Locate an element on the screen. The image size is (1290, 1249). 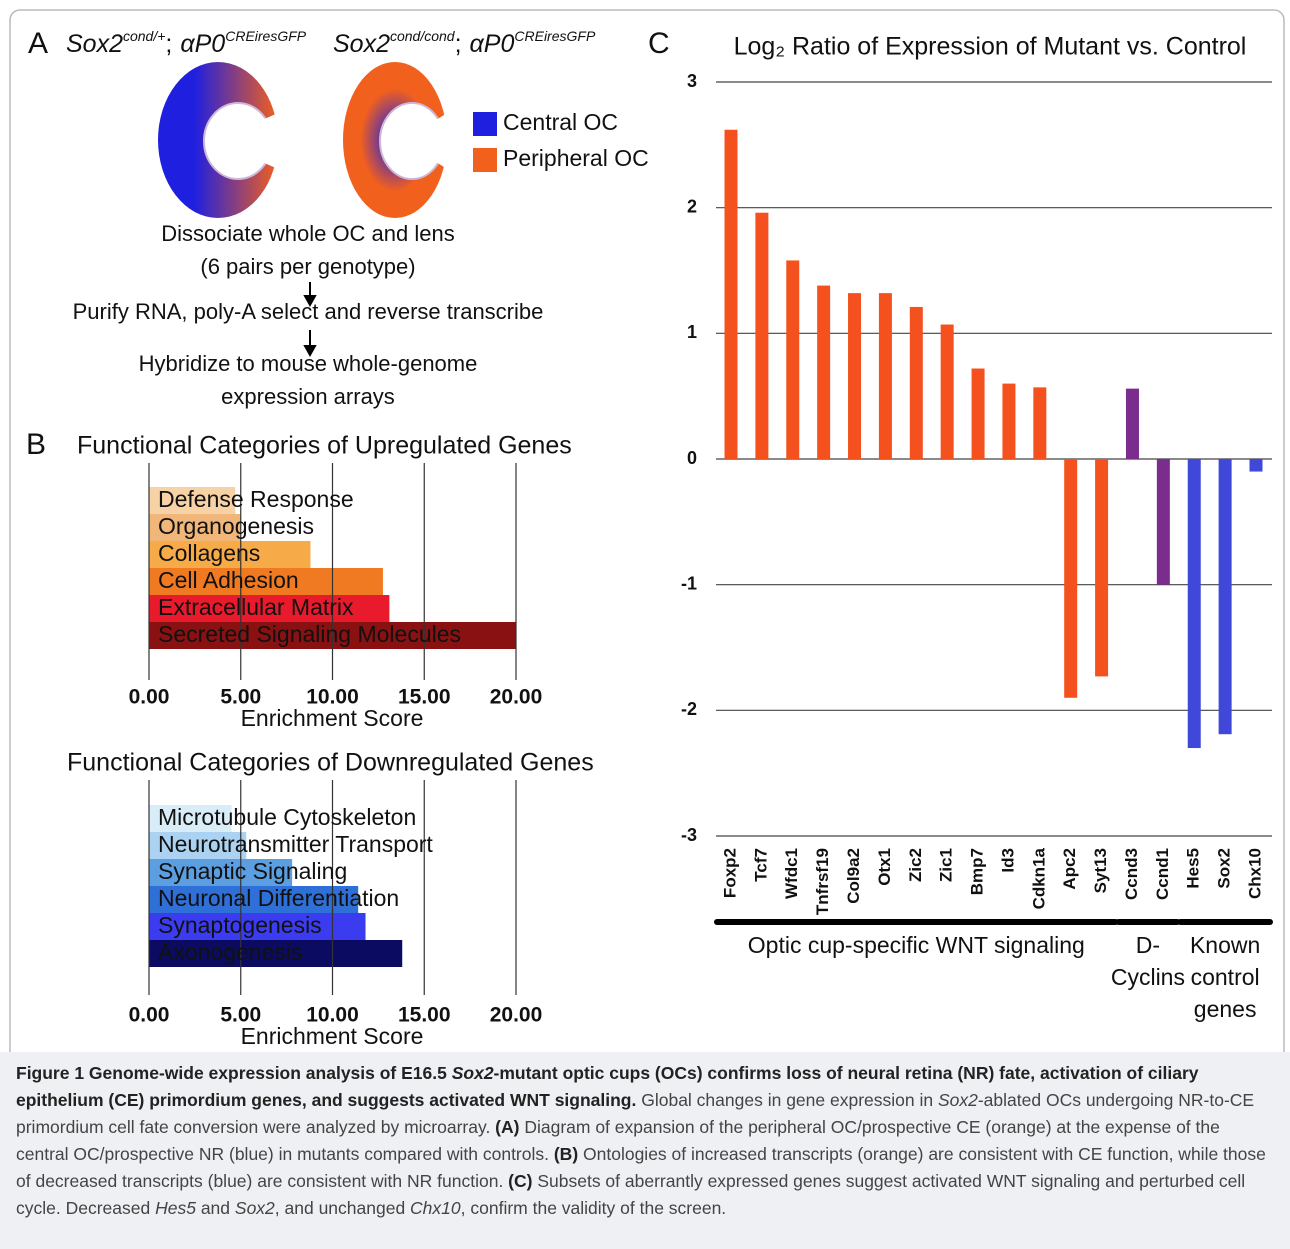
y-tick-label: 0 is located at coordinates (692, 458).